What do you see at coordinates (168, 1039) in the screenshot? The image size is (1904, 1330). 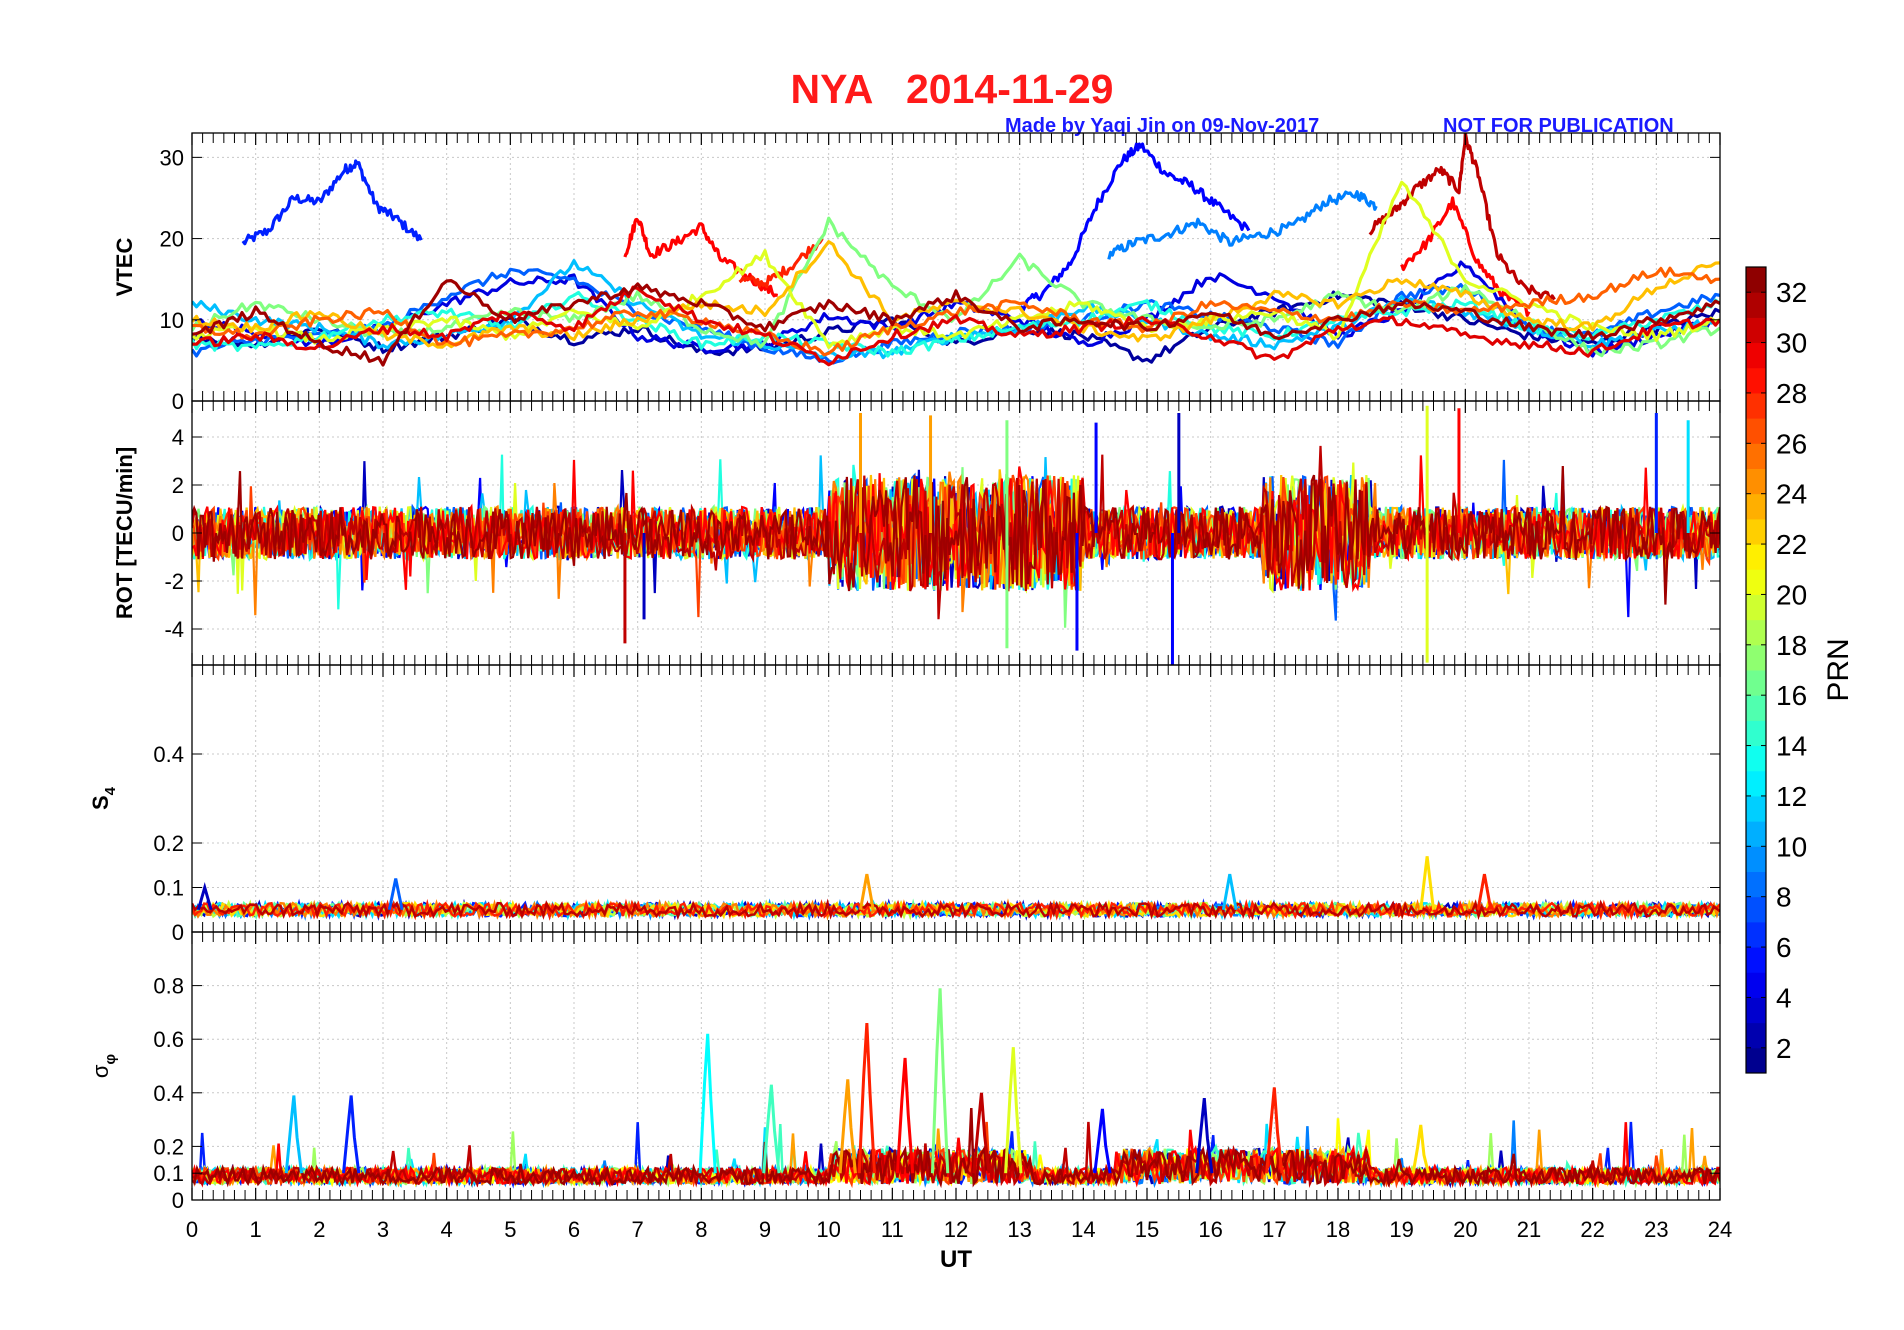 I see `y-tick-label: 0.6` at bounding box center [168, 1039].